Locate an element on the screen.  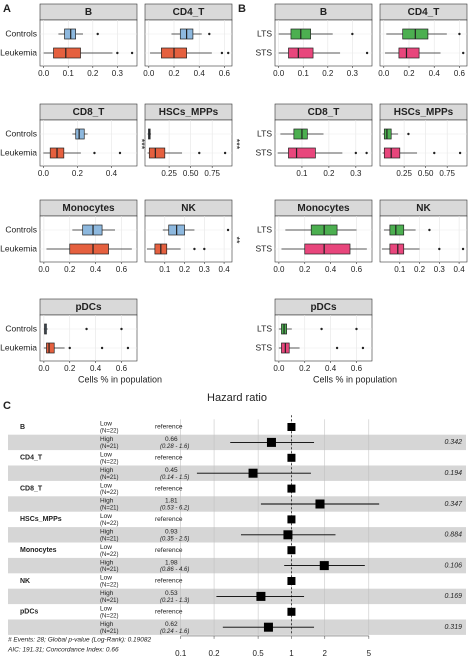
panel-label: A is located at coordinates (7, 9).